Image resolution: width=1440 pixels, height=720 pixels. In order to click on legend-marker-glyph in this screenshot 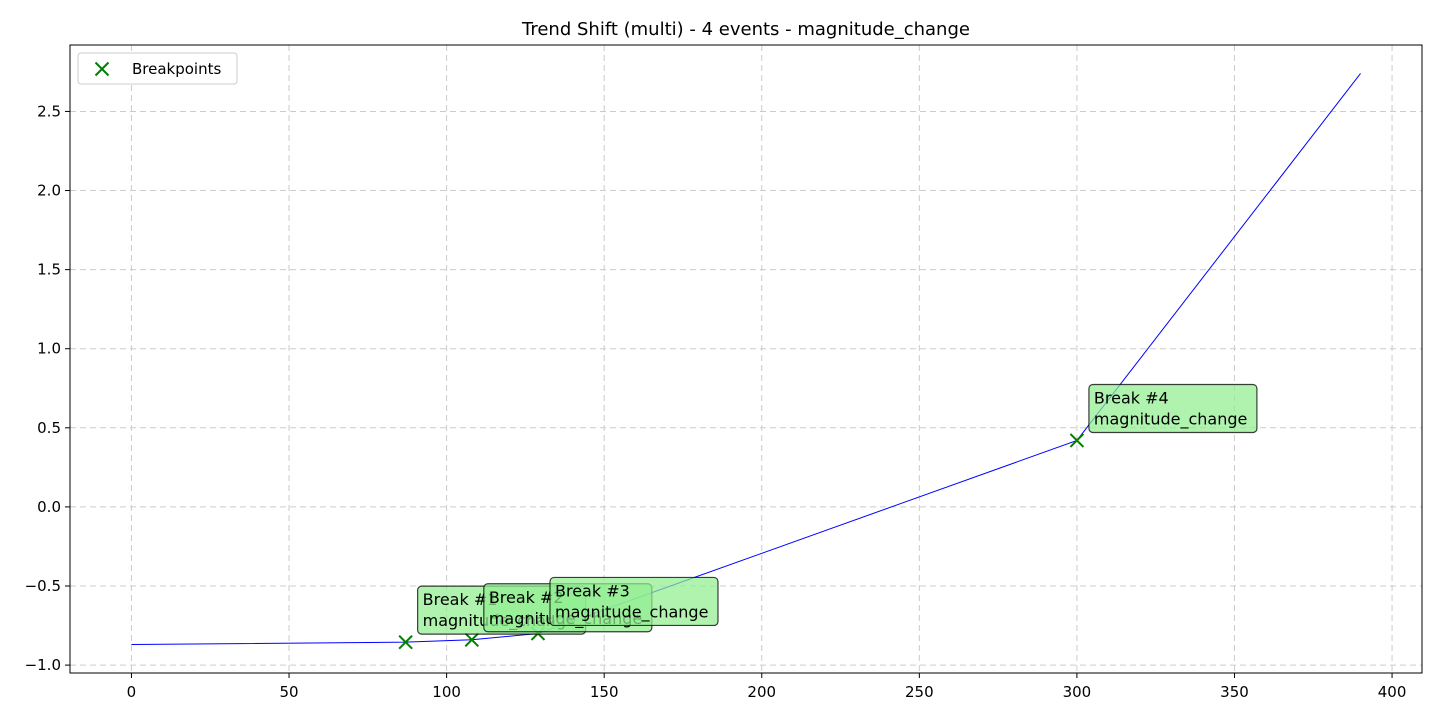, I will do `click(102, 69)`.